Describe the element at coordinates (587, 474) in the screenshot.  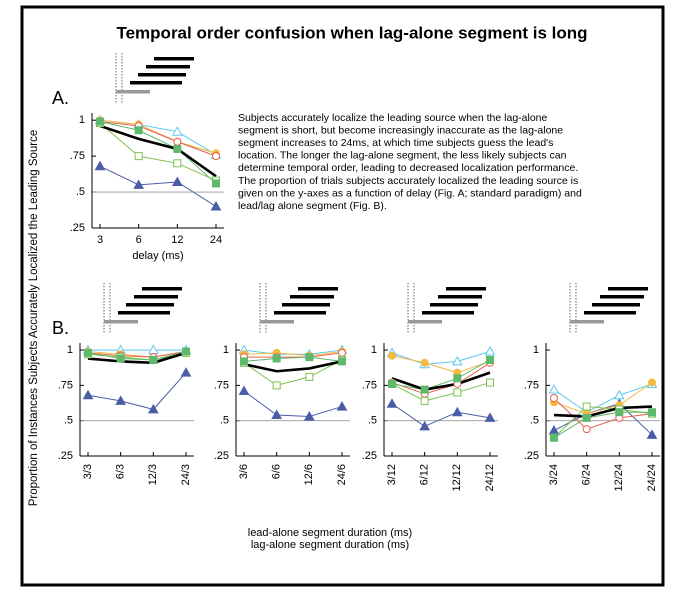
I see `x-tick-label: 6/24` at that location.